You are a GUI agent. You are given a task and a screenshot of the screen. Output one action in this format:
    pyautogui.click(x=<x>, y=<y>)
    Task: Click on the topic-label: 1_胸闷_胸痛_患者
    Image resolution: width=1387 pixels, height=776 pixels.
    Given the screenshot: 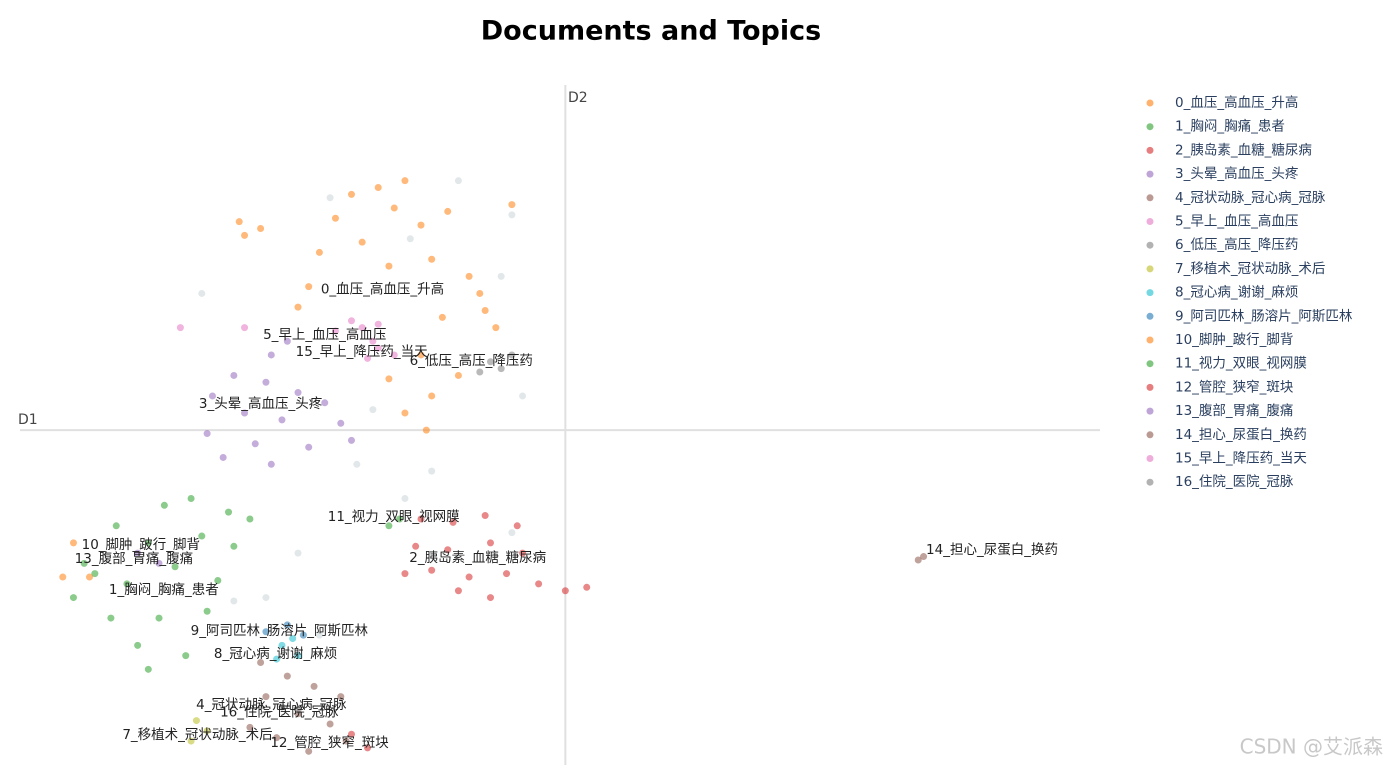 What is the action you would take?
    pyautogui.click(x=164, y=589)
    